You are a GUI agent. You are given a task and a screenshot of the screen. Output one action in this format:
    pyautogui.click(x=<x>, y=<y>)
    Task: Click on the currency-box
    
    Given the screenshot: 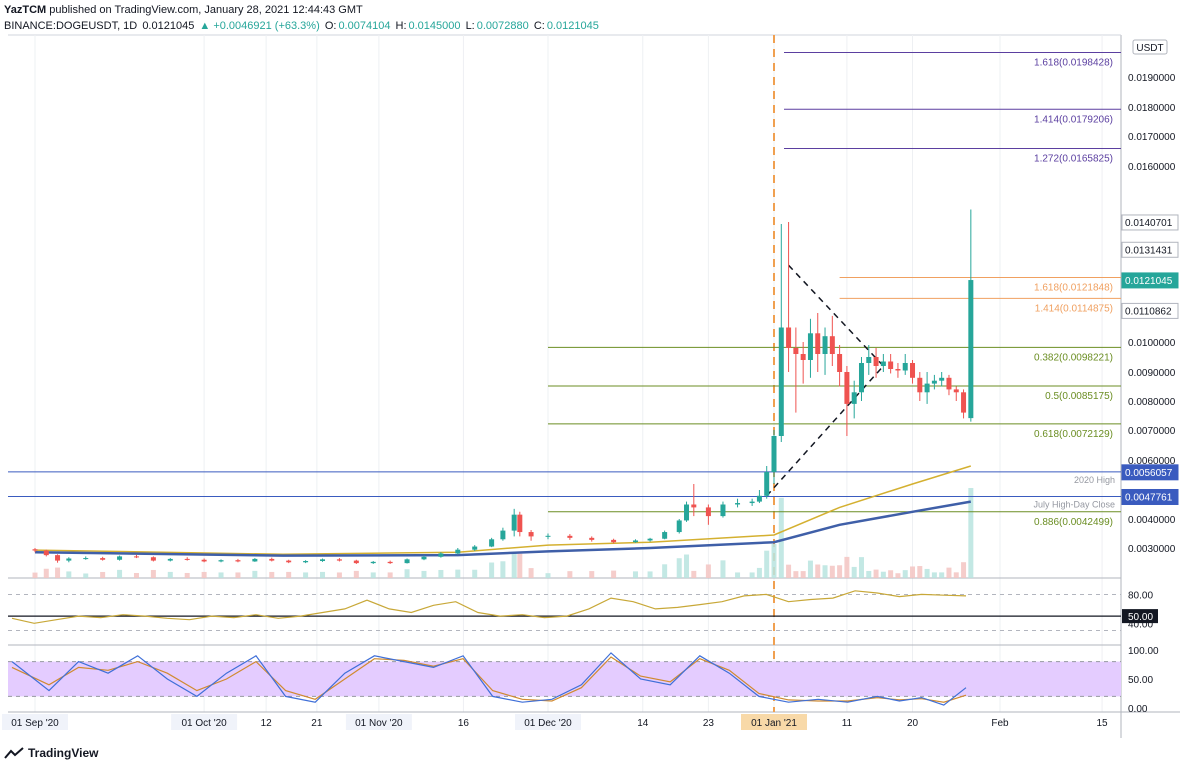 What is the action you would take?
    pyautogui.click(x=1150, y=47)
    